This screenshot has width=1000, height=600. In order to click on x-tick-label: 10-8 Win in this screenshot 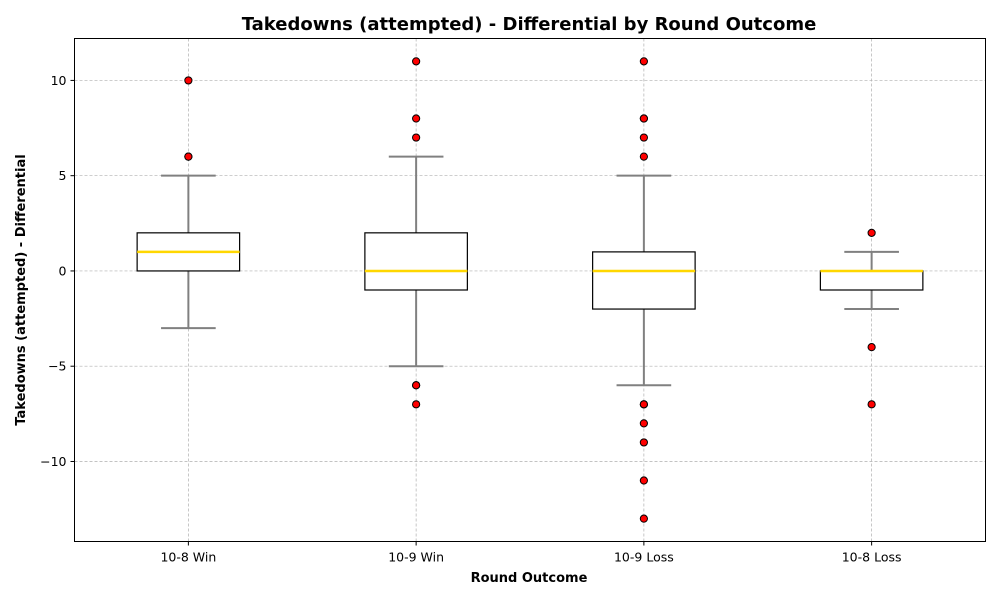, I will do `click(188, 557)`.